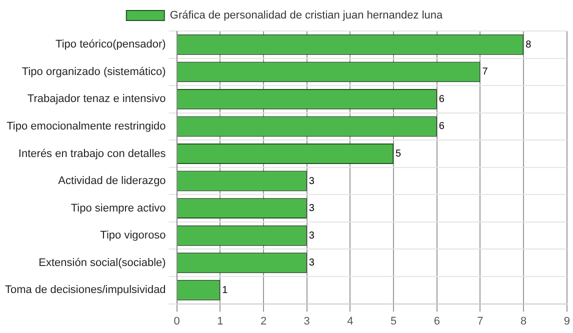 This screenshot has width=573, height=333. I want to click on x-tick-label: 2, so click(263, 321).